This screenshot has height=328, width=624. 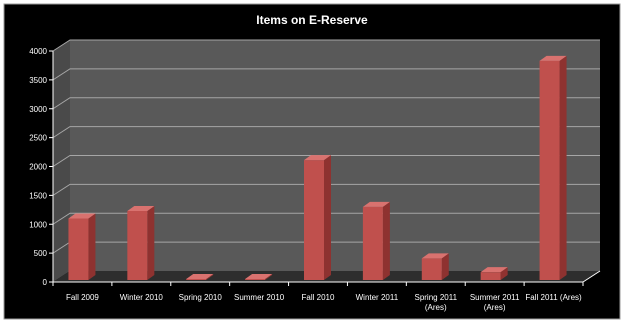 I want to click on y-tick-label: 2000, so click(x=38, y=167).